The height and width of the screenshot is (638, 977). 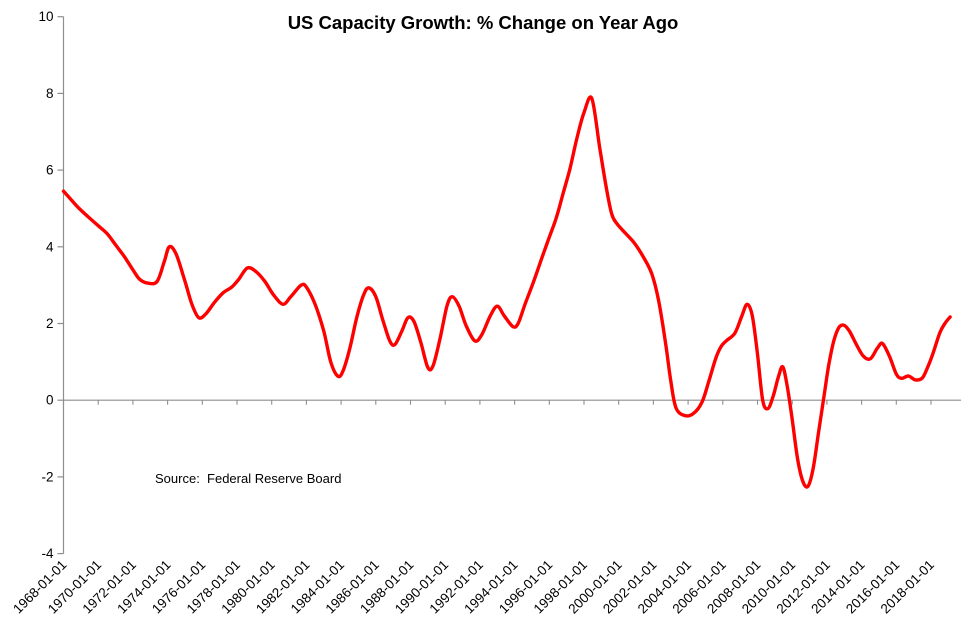 I want to click on y-axis-tick-label: 4, so click(x=50, y=246).